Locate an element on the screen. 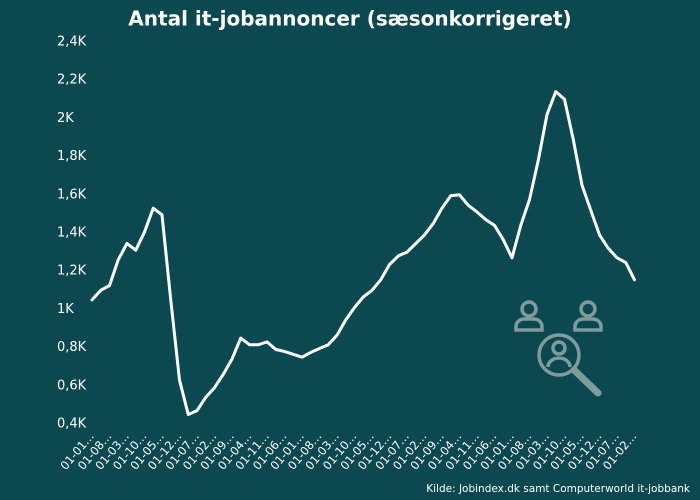 The image size is (700, 500). y-tick-label: 1,6K is located at coordinates (72, 194).